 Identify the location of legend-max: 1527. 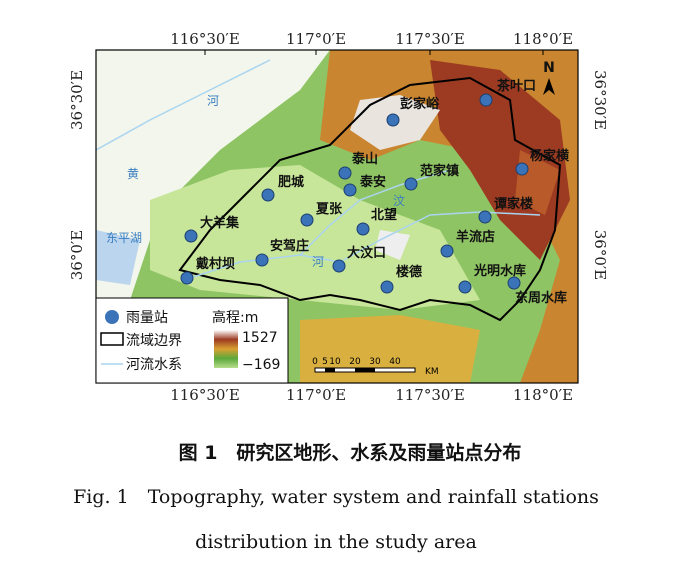
(260, 338).